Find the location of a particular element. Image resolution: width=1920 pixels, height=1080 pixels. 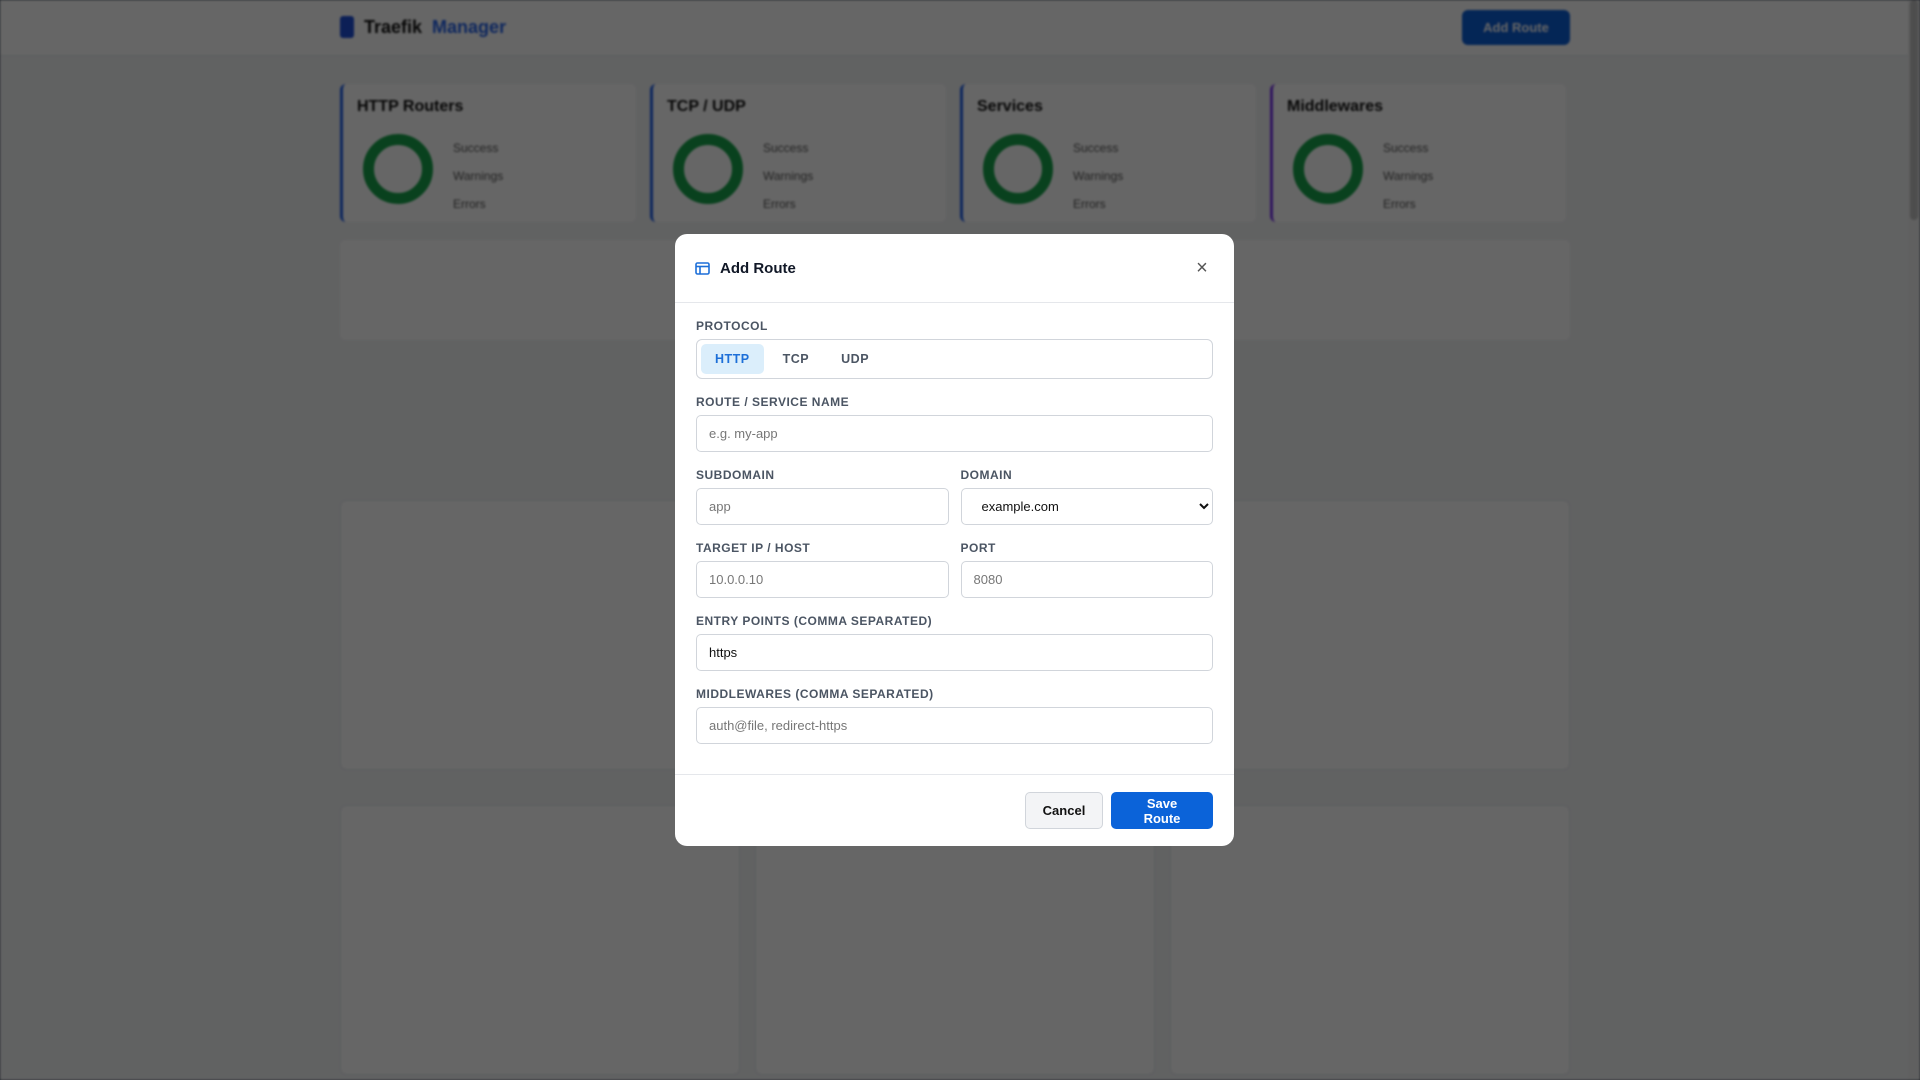

target-host-input is located at coordinates (822, 579).